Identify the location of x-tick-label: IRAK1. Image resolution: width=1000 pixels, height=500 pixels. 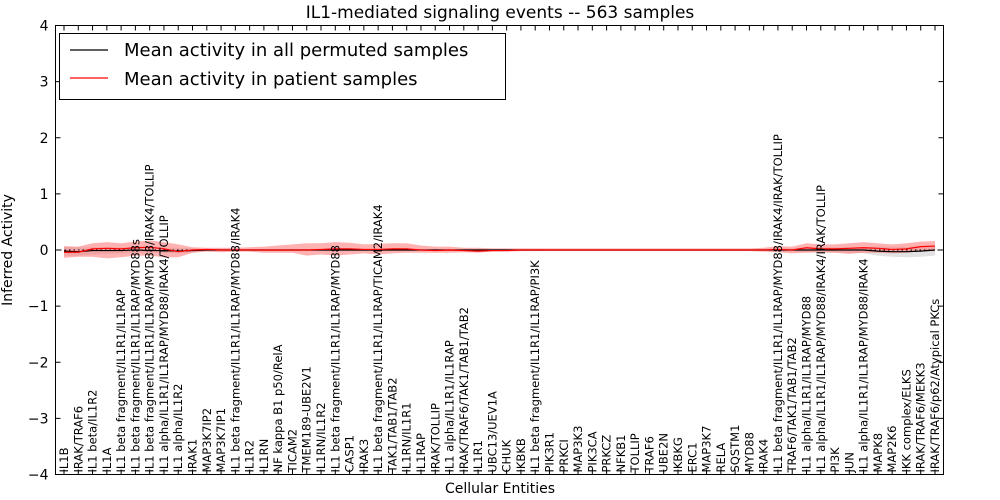
(193, 456).